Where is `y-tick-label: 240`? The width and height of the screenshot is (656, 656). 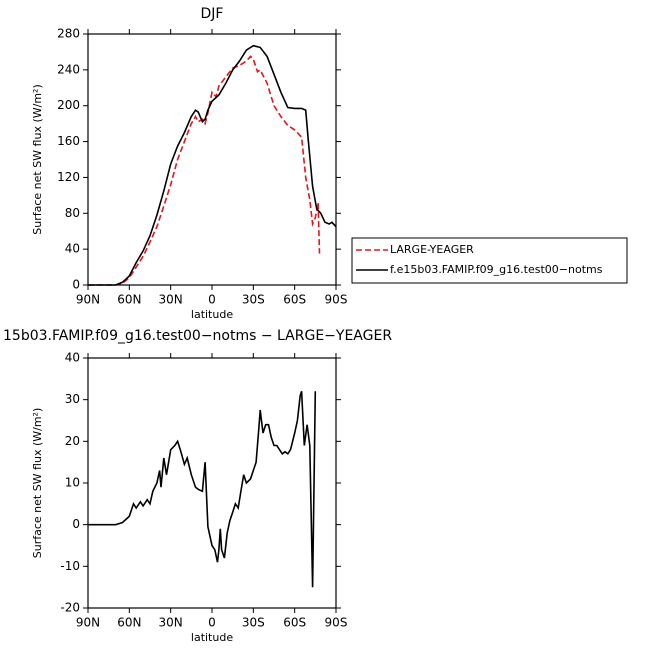
y-tick-label: 240 is located at coordinates (68, 69).